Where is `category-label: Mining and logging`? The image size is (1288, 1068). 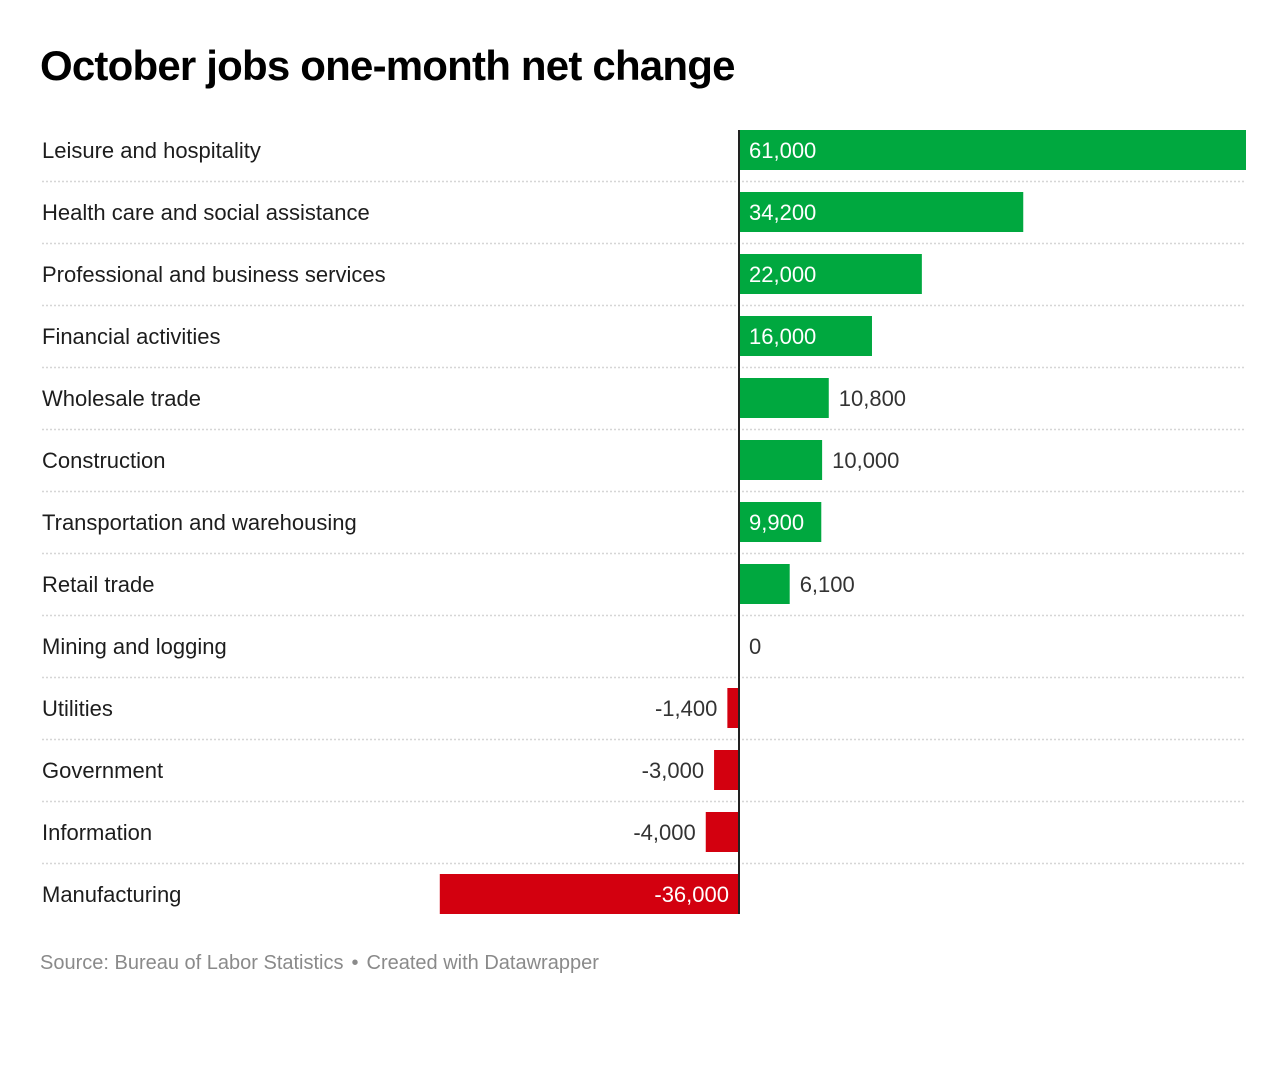 category-label: Mining and logging is located at coordinates (134, 646).